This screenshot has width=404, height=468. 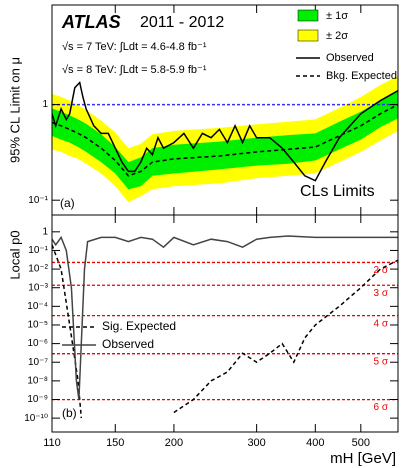 What do you see at coordinates (380, 407) in the screenshot?
I see `sigma-label: 6 σ` at bounding box center [380, 407].